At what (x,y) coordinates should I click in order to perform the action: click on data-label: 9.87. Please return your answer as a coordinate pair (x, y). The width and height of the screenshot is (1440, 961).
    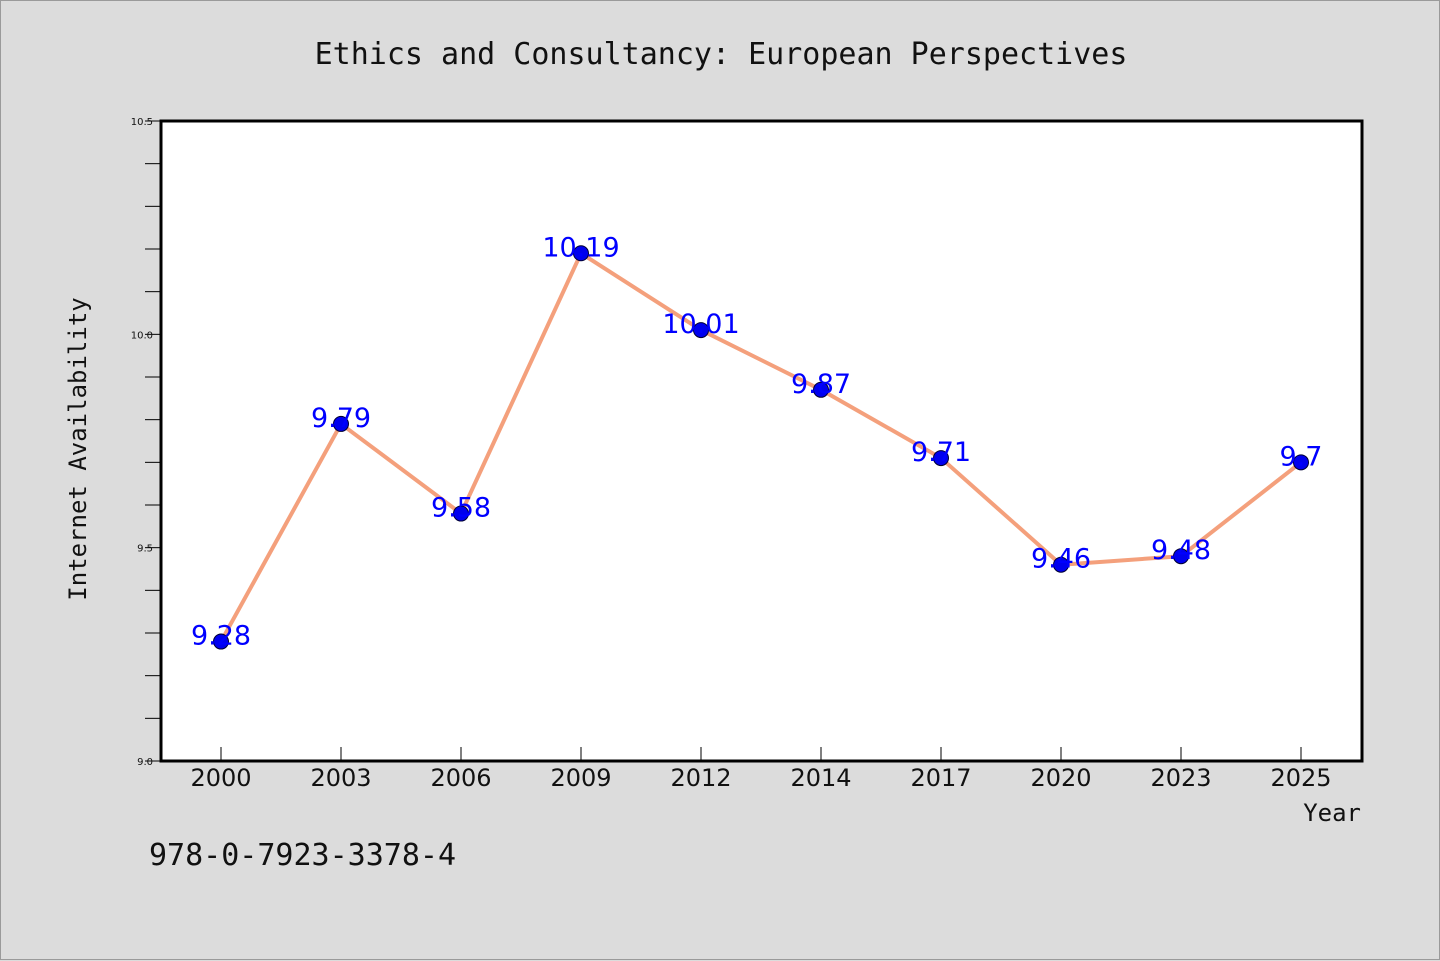
    Looking at the image, I should click on (821, 384).